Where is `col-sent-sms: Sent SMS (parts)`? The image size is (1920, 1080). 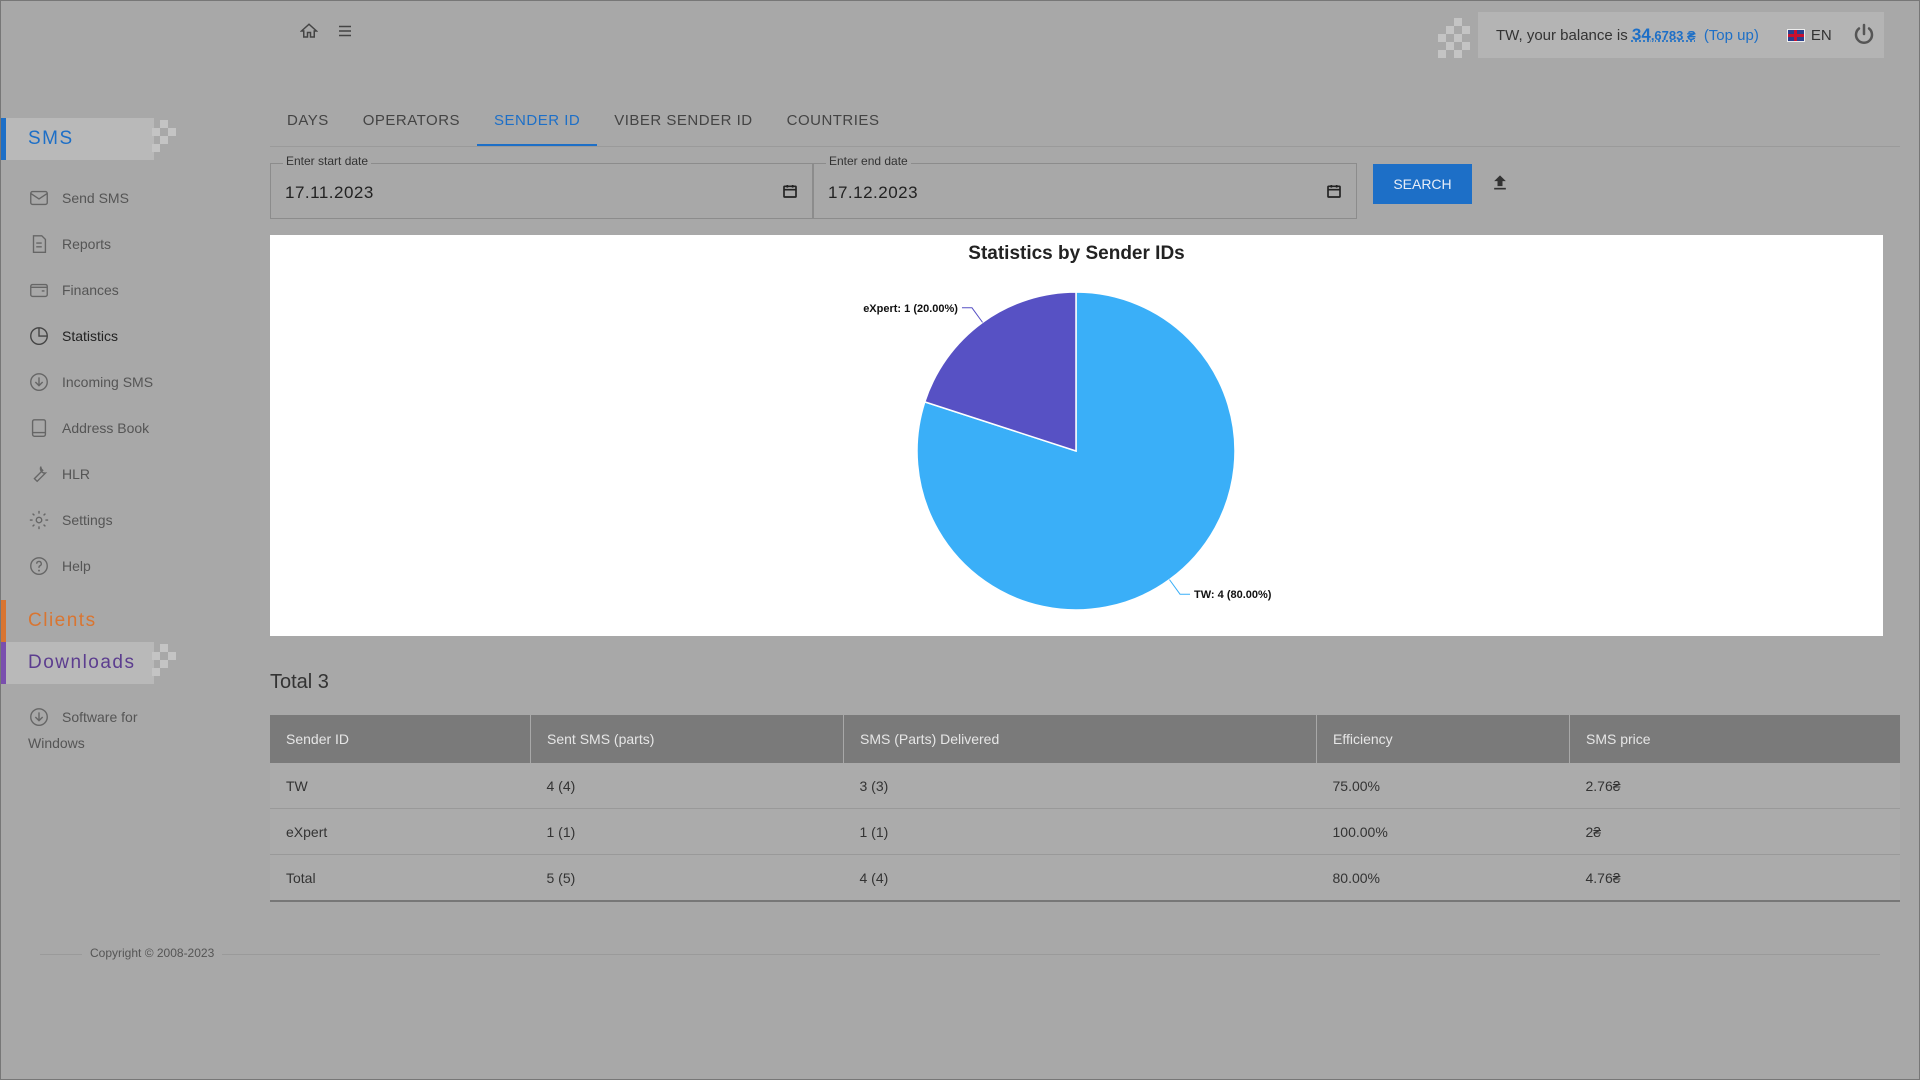 col-sent-sms: Sent SMS (parts) is located at coordinates (687, 739).